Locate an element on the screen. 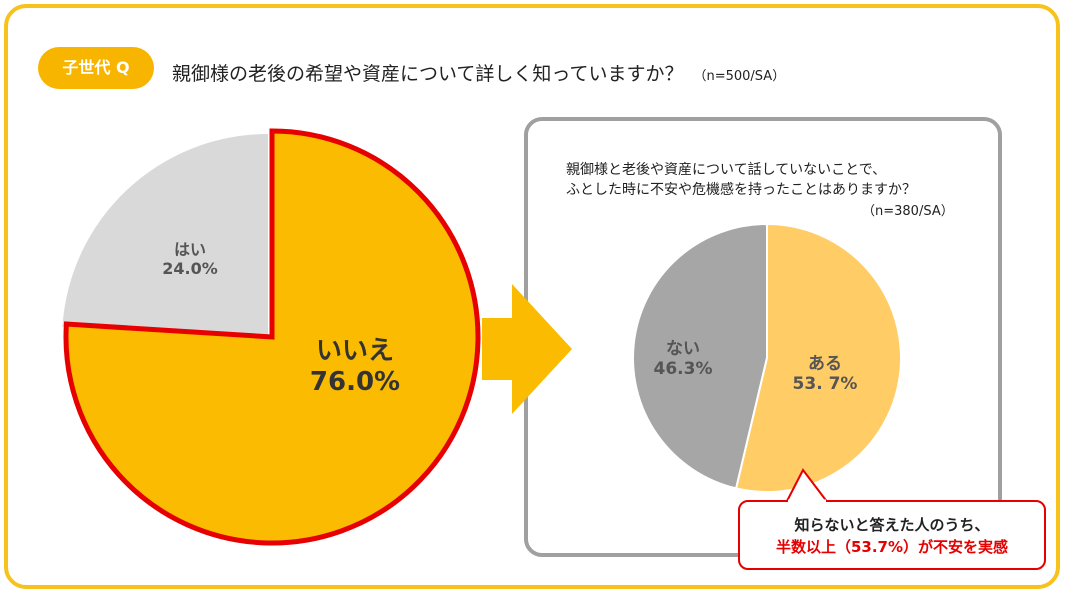  question-badge: 子世代 Q is located at coordinates (96, 68).